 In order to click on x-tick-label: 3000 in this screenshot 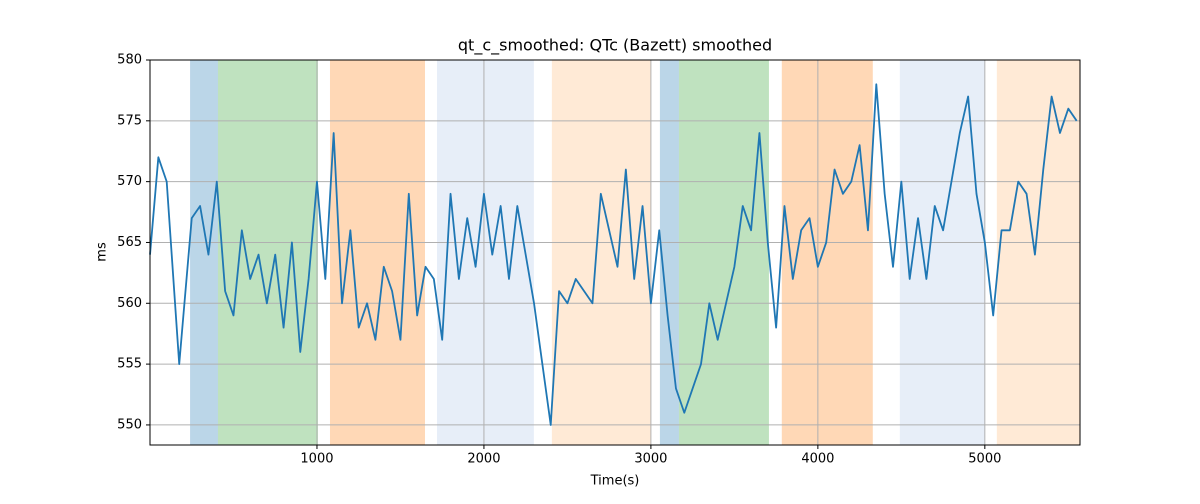, I will do `click(650, 459)`.